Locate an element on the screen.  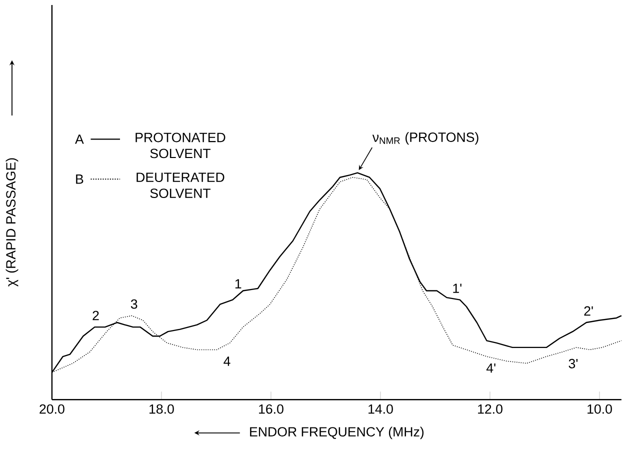
annotation: 2' is located at coordinates (588, 311).